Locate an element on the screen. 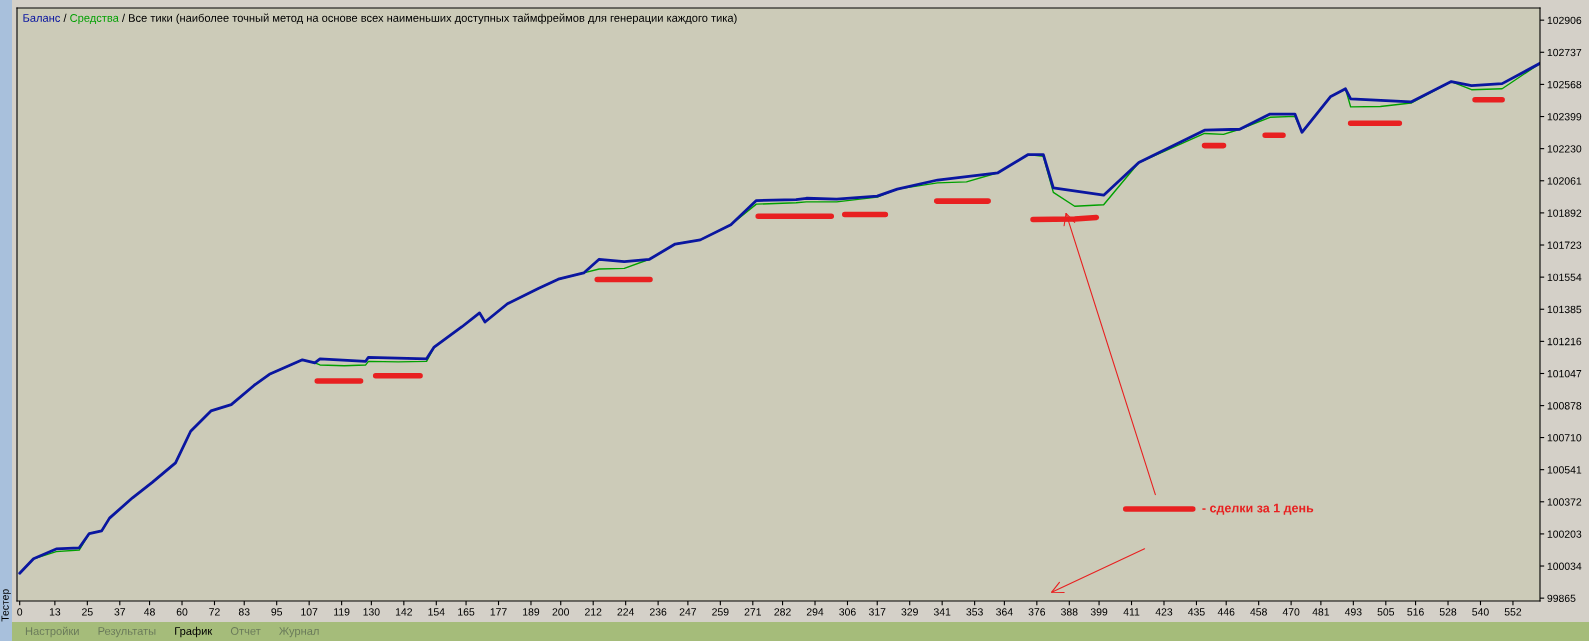 The image size is (1589, 641). text: Журнал is located at coordinates (299, 632).